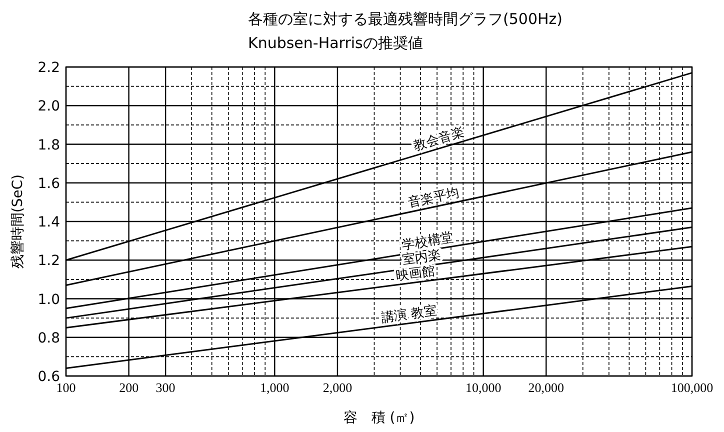  What do you see at coordinates (49, 106) in the screenshot?
I see `y-tick-label: 2.0` at bounding box center [49, 106].